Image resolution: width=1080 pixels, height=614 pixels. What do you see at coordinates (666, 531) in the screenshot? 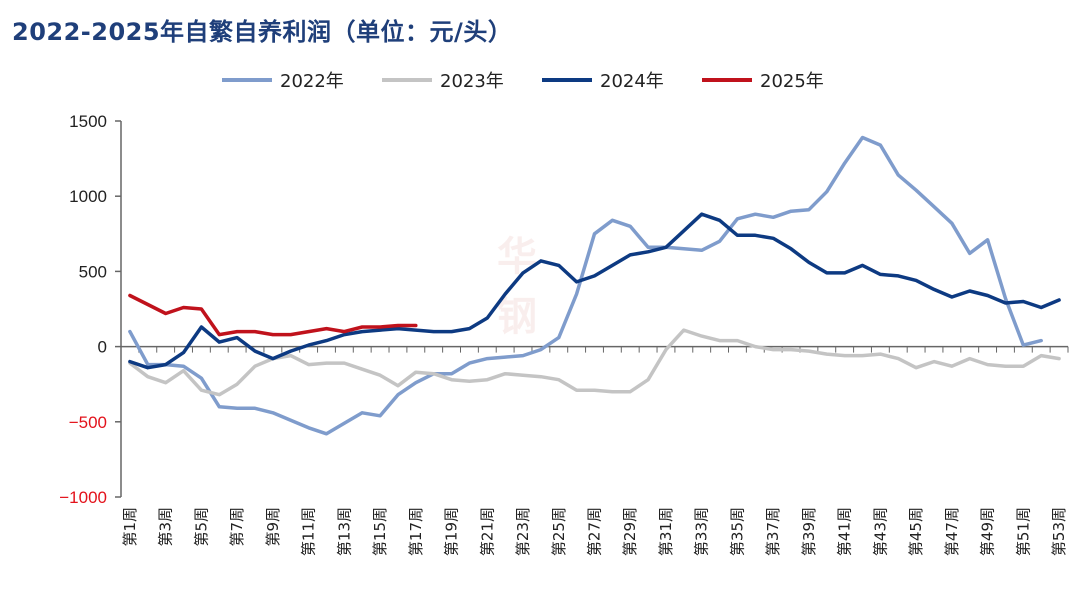
I see `x-tick-label: 第31周` at bounding box center [666, 531].